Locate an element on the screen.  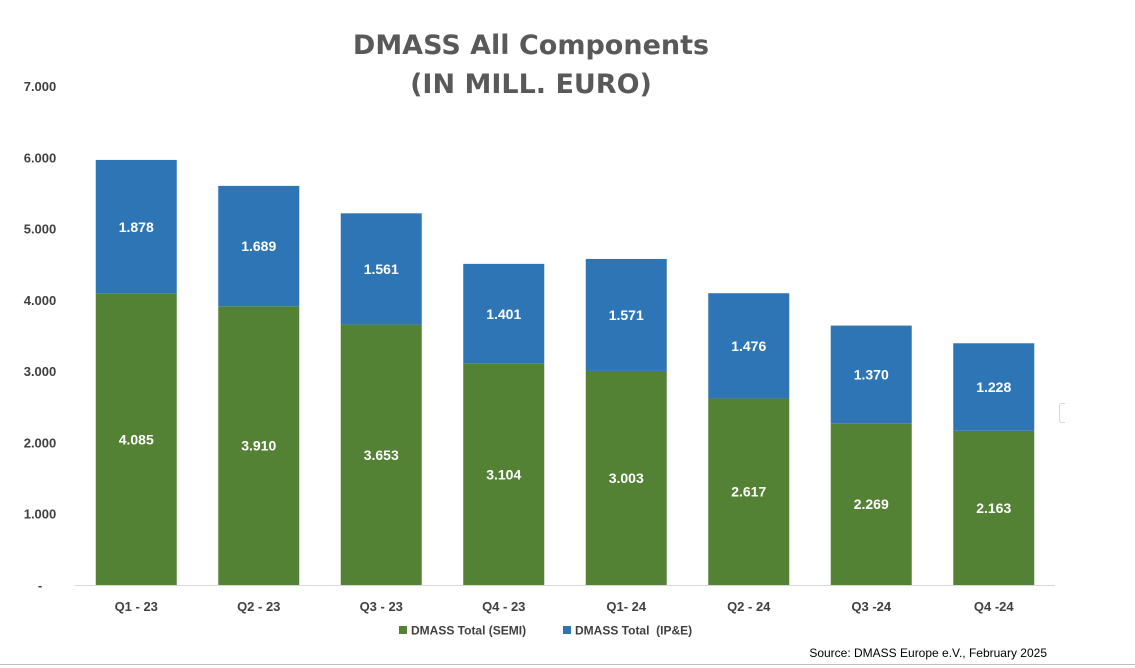
data-label: 1.228 is located at coordinates (993, 387).